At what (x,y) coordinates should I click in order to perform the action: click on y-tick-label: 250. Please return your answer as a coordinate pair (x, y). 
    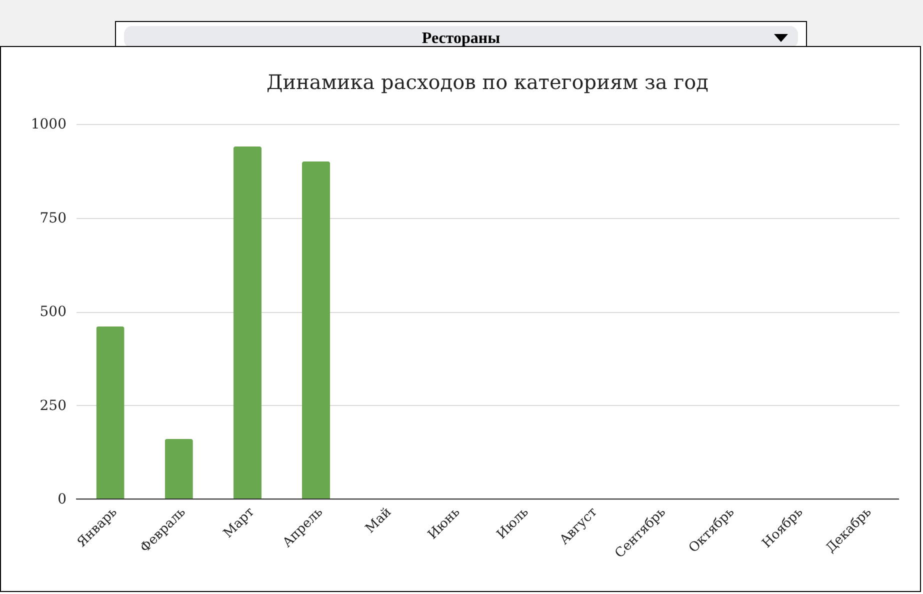
    Looking at the image, I should click on (53, 406).